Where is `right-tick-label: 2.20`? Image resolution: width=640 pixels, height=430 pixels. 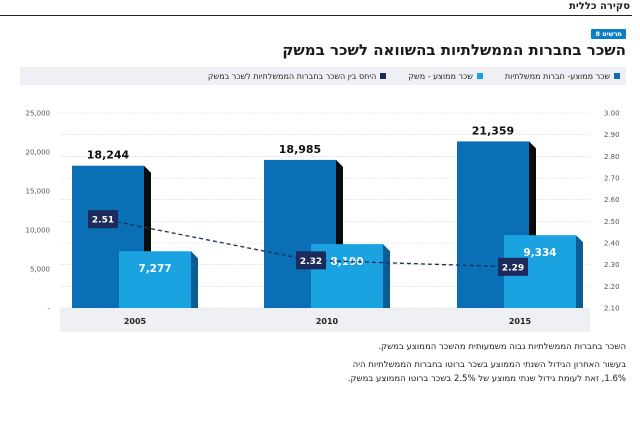
right-tick-label: 2.20 is located at coordinates (612, 287).